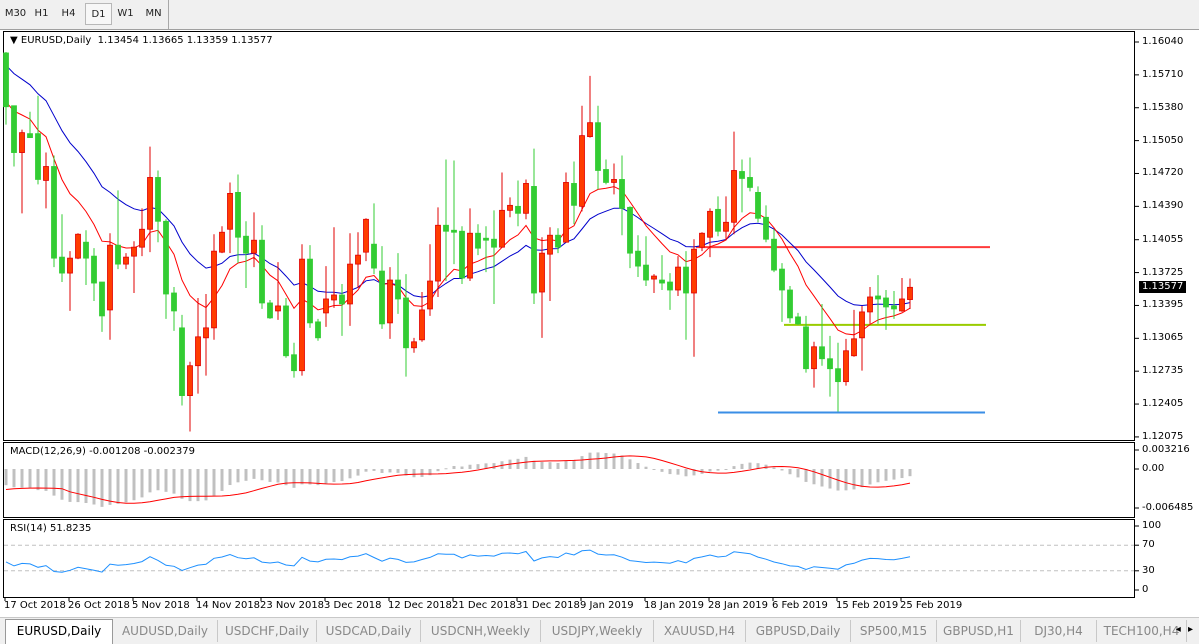  I want to click on price-axis-label: 1.13395, so click(1163, 305).